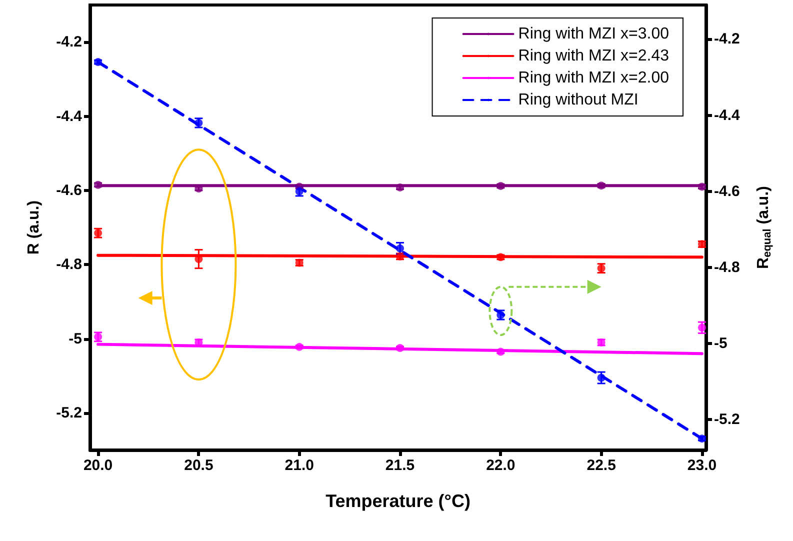  What do you see at coordinates (98, 465) in the screenshot?
I see `x-tick-label: 20.0` at bounding box center [98, 465].